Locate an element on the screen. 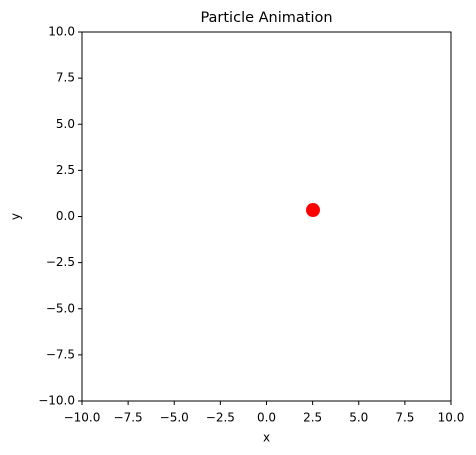 The width and height of the screenshot is (476, 455). y-tick-label: 2.5 is located at coordinates (65, 170).